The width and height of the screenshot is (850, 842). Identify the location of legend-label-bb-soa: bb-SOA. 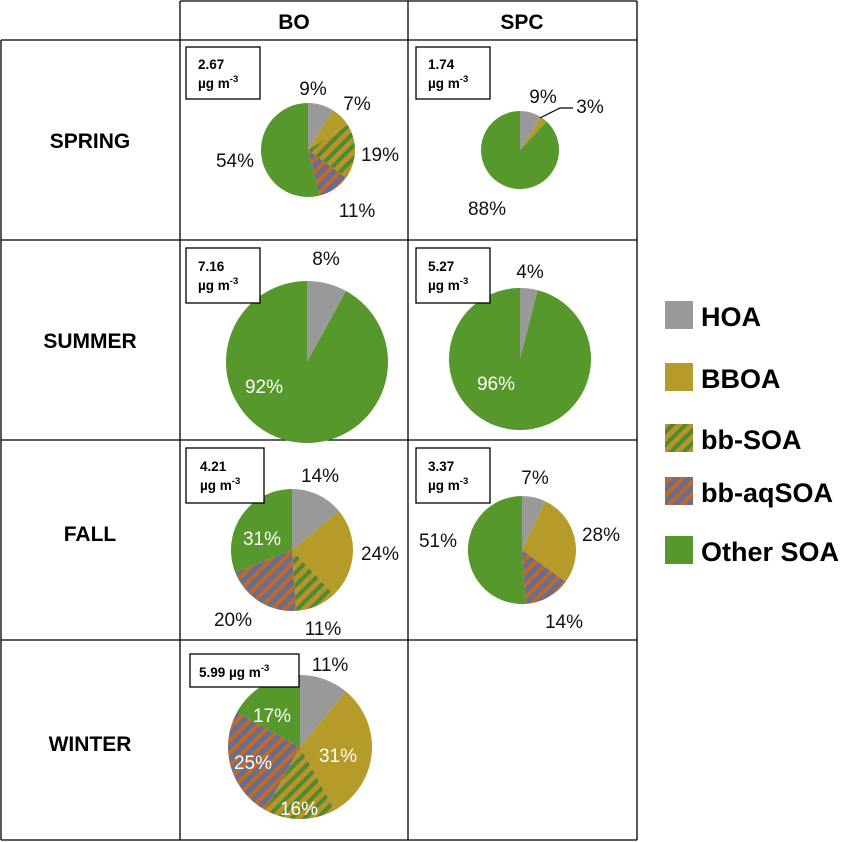
(751, 440).